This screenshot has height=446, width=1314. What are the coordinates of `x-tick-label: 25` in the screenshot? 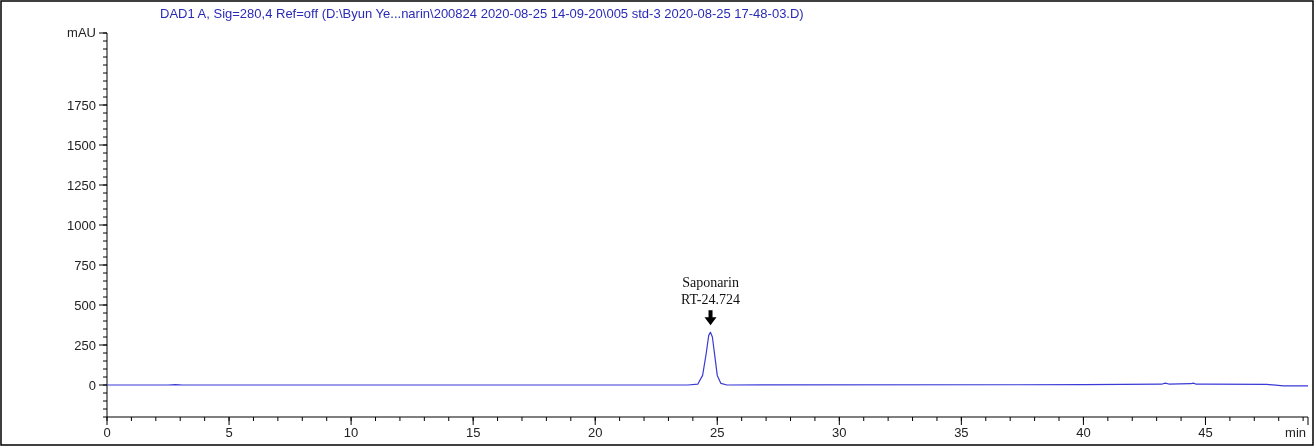 It's located at (717, 432).